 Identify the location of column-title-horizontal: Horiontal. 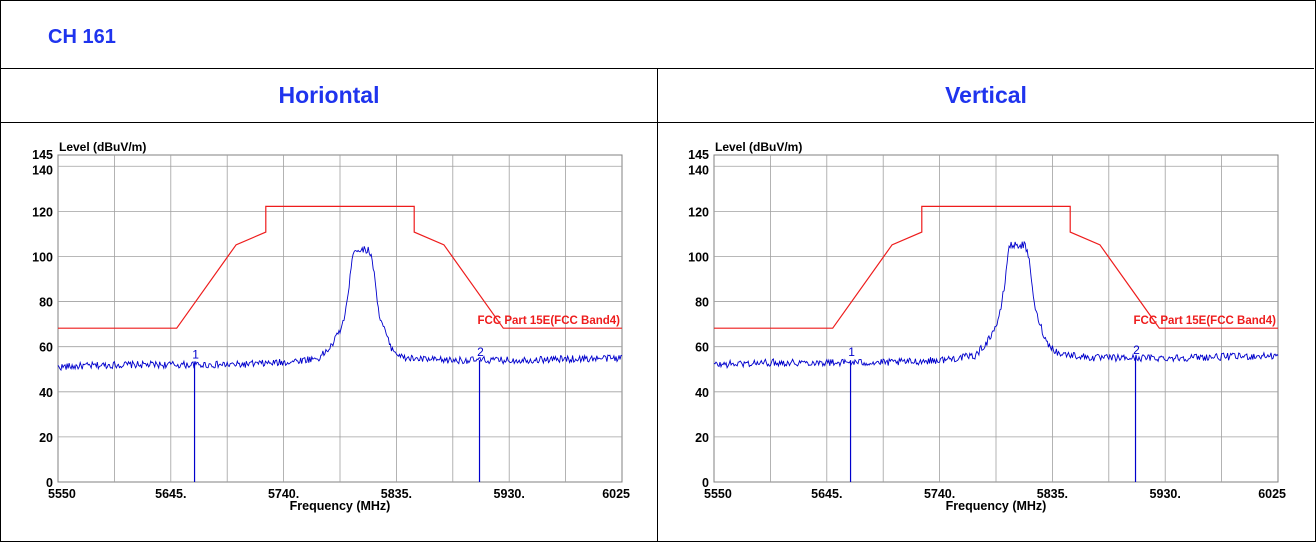
(329, 95).